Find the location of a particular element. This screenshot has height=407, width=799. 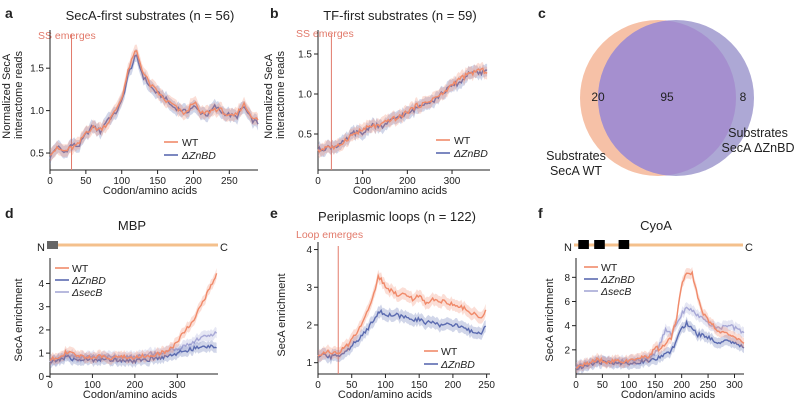

schematic-c-label: C is located at coordinates (749, 248).